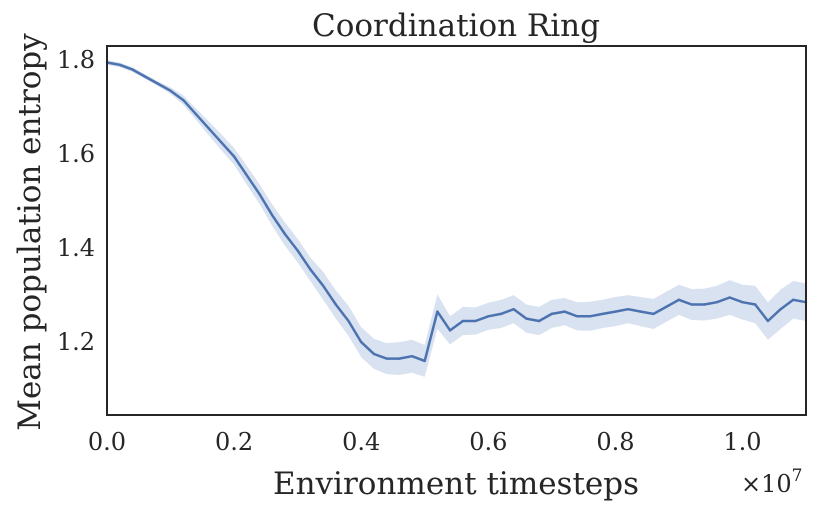 This screenshot has width=830, height=516. I want to click on x-scale-base: ×10, so click(766, 484).